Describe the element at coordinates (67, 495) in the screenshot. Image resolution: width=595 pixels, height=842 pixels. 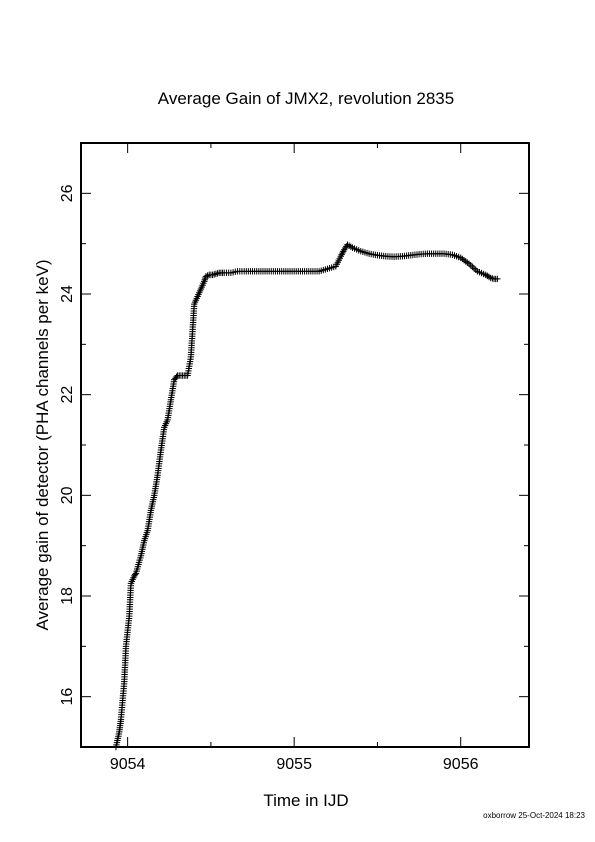
I see `y-tick-label: 20` at that location.